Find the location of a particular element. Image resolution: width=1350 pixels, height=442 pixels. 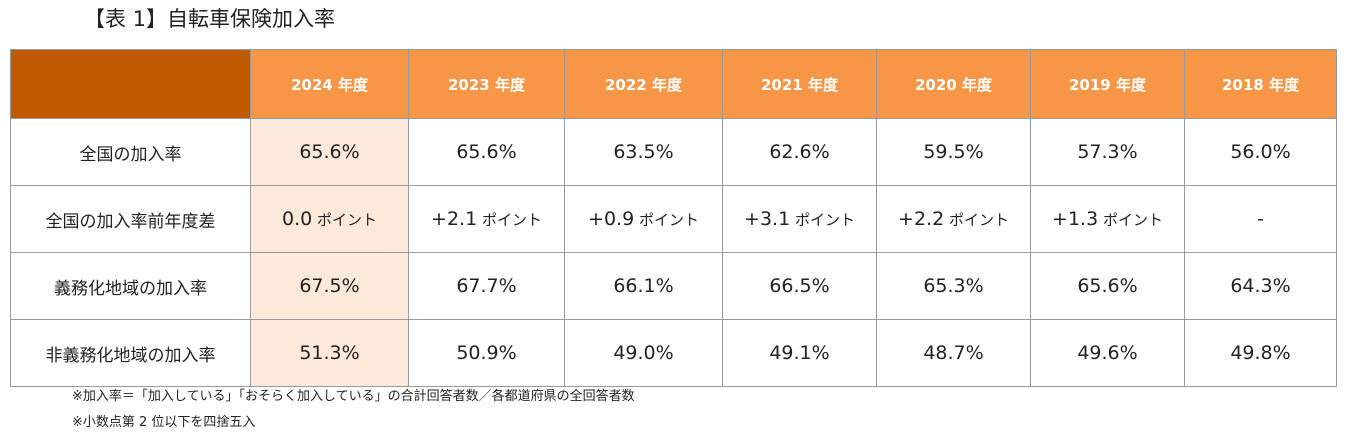

cell-value: 65.3% is located at coordinates (953, 286).